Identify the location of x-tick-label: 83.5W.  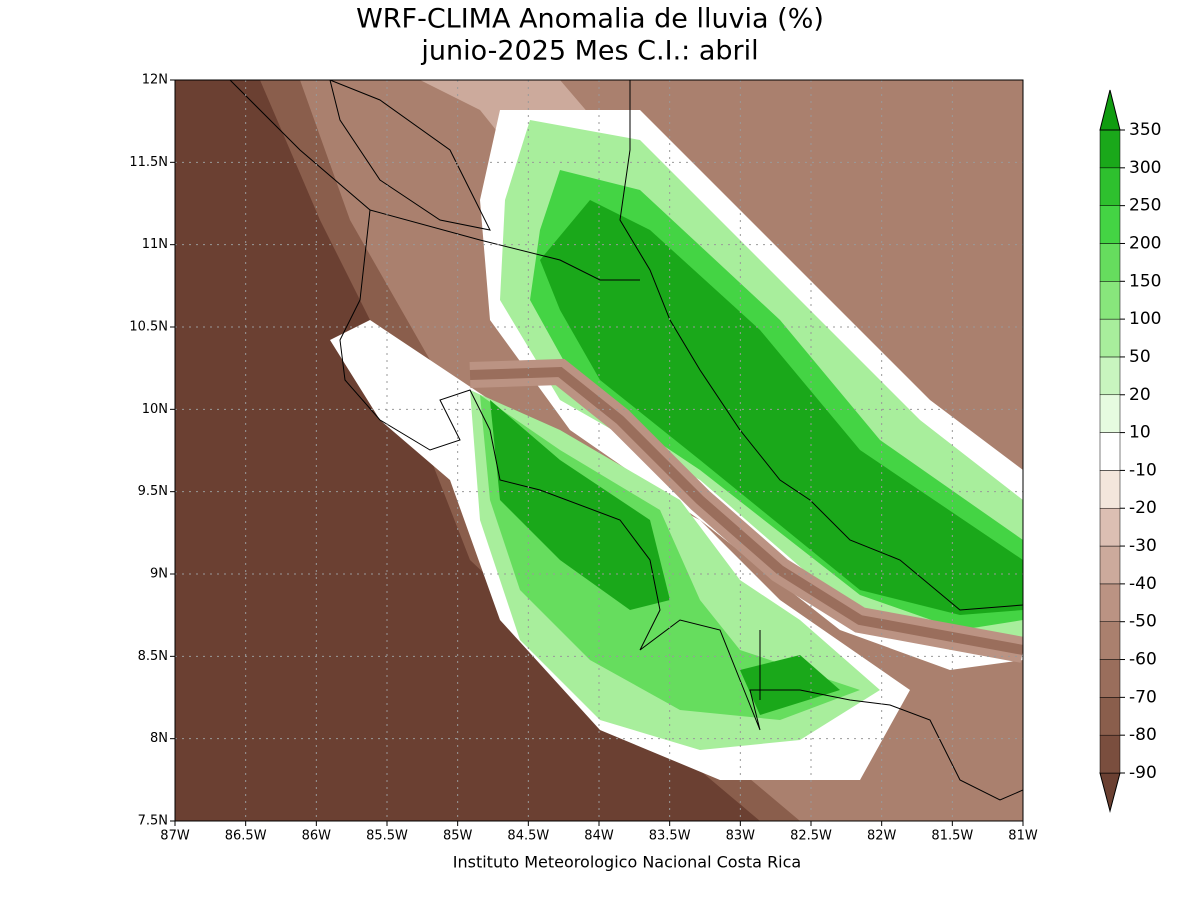
(670, 836).